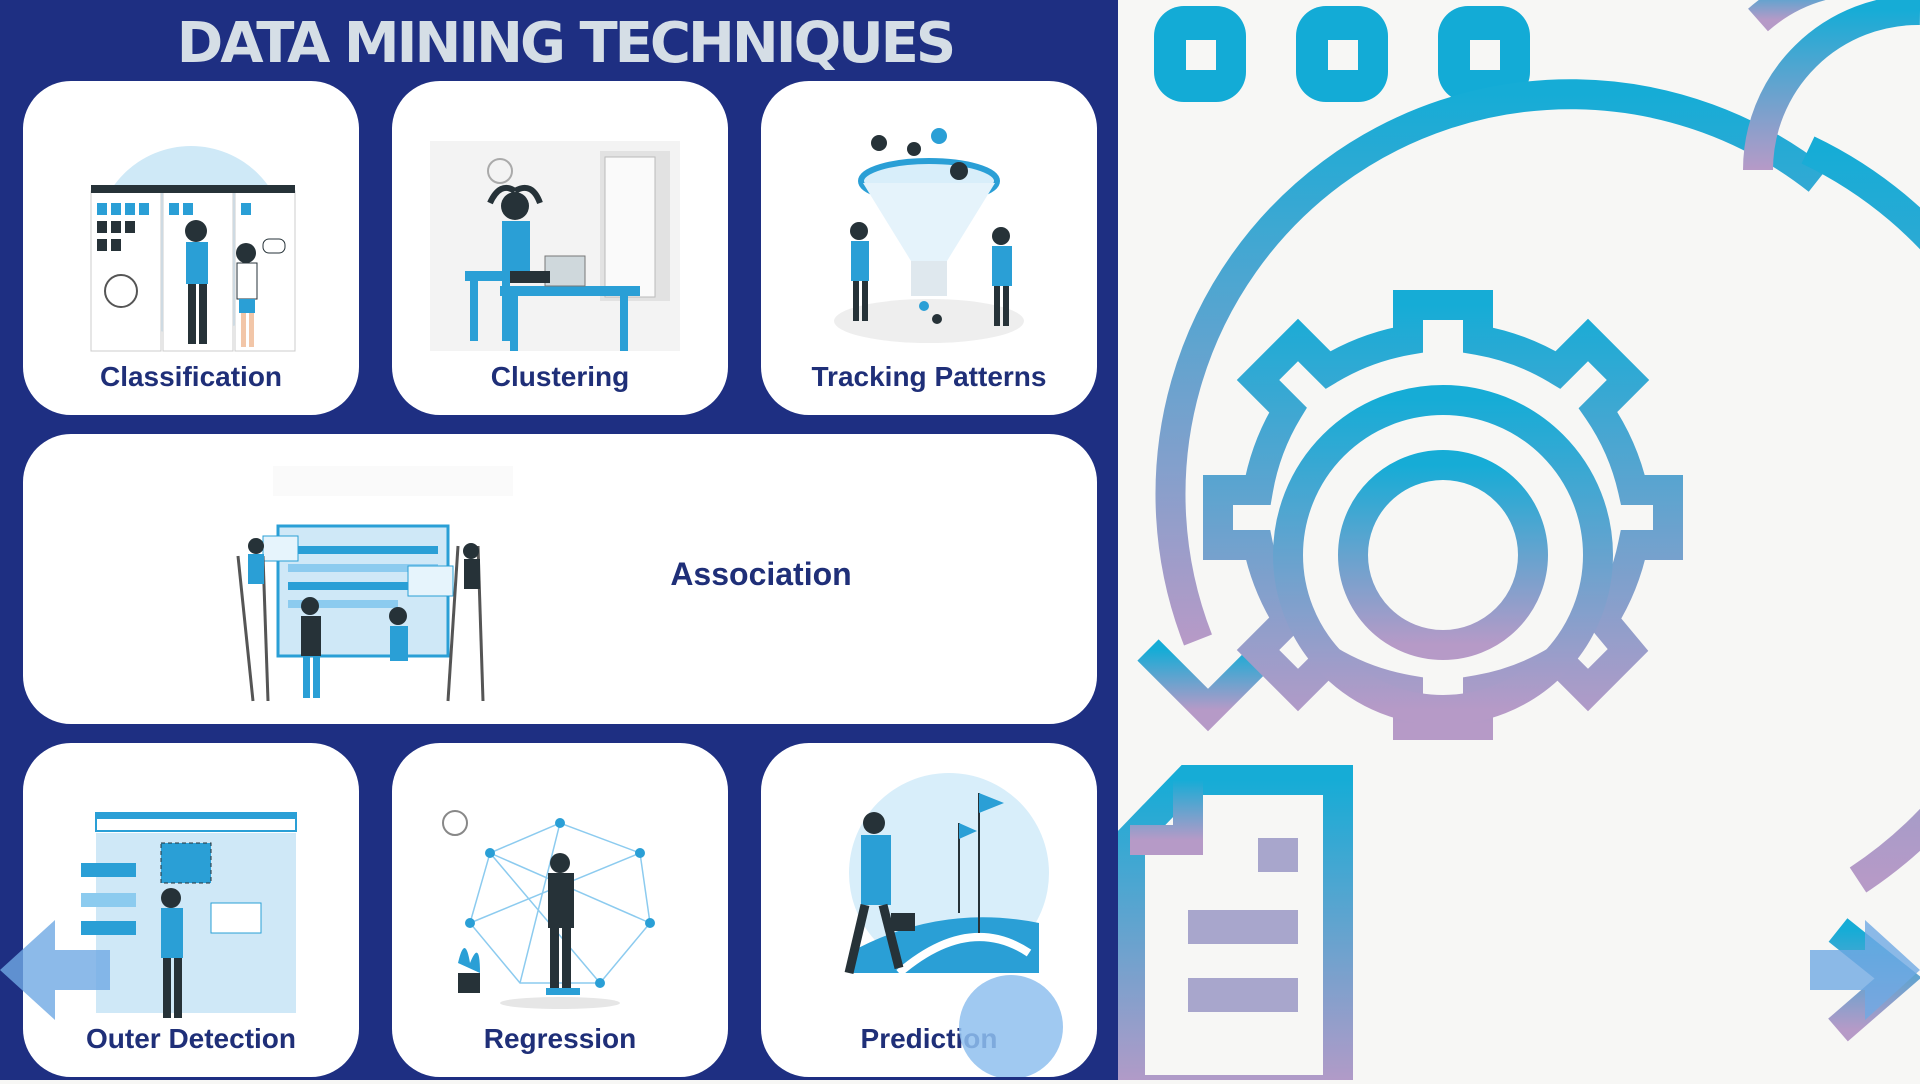 The height and width of the screenshot is (1084, 1920). Describe the element at coordinates (1342, 54) in the screenshot. I see `window-dots-icon` at that location.